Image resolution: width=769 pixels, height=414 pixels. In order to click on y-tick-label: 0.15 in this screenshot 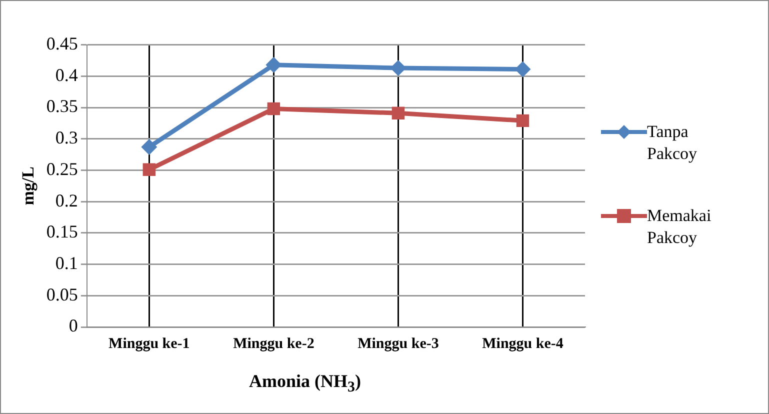, I will do `click(62, 232)`.